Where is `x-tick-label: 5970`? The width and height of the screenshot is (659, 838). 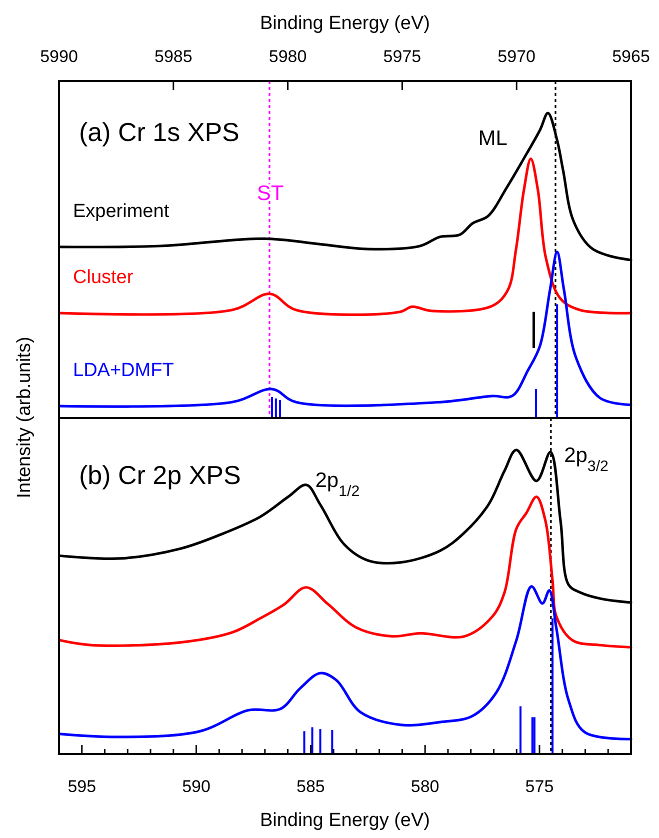
x-tick-label: 5970 is located at coordinates (517, 56).